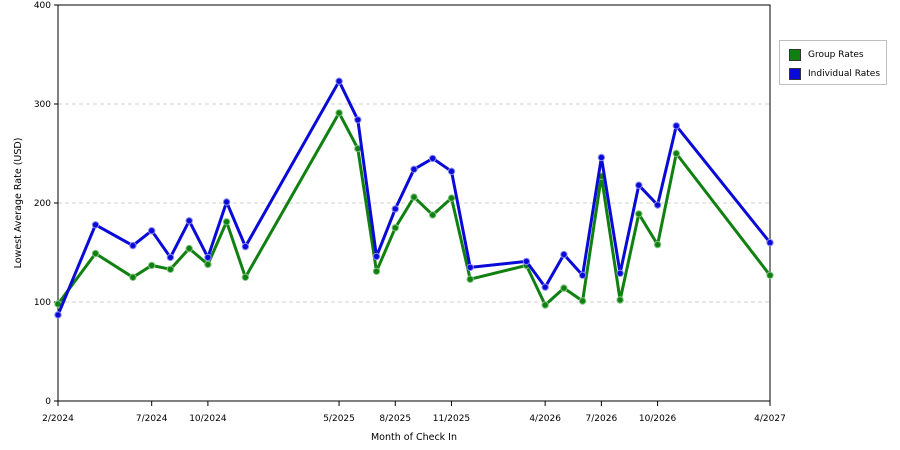 Image resolution: width=900 pixels, height=450 pixels. Describe the element at coordinates (339, 419) in the screenshot. I see `x-tick-label: 5/2025` at that location.